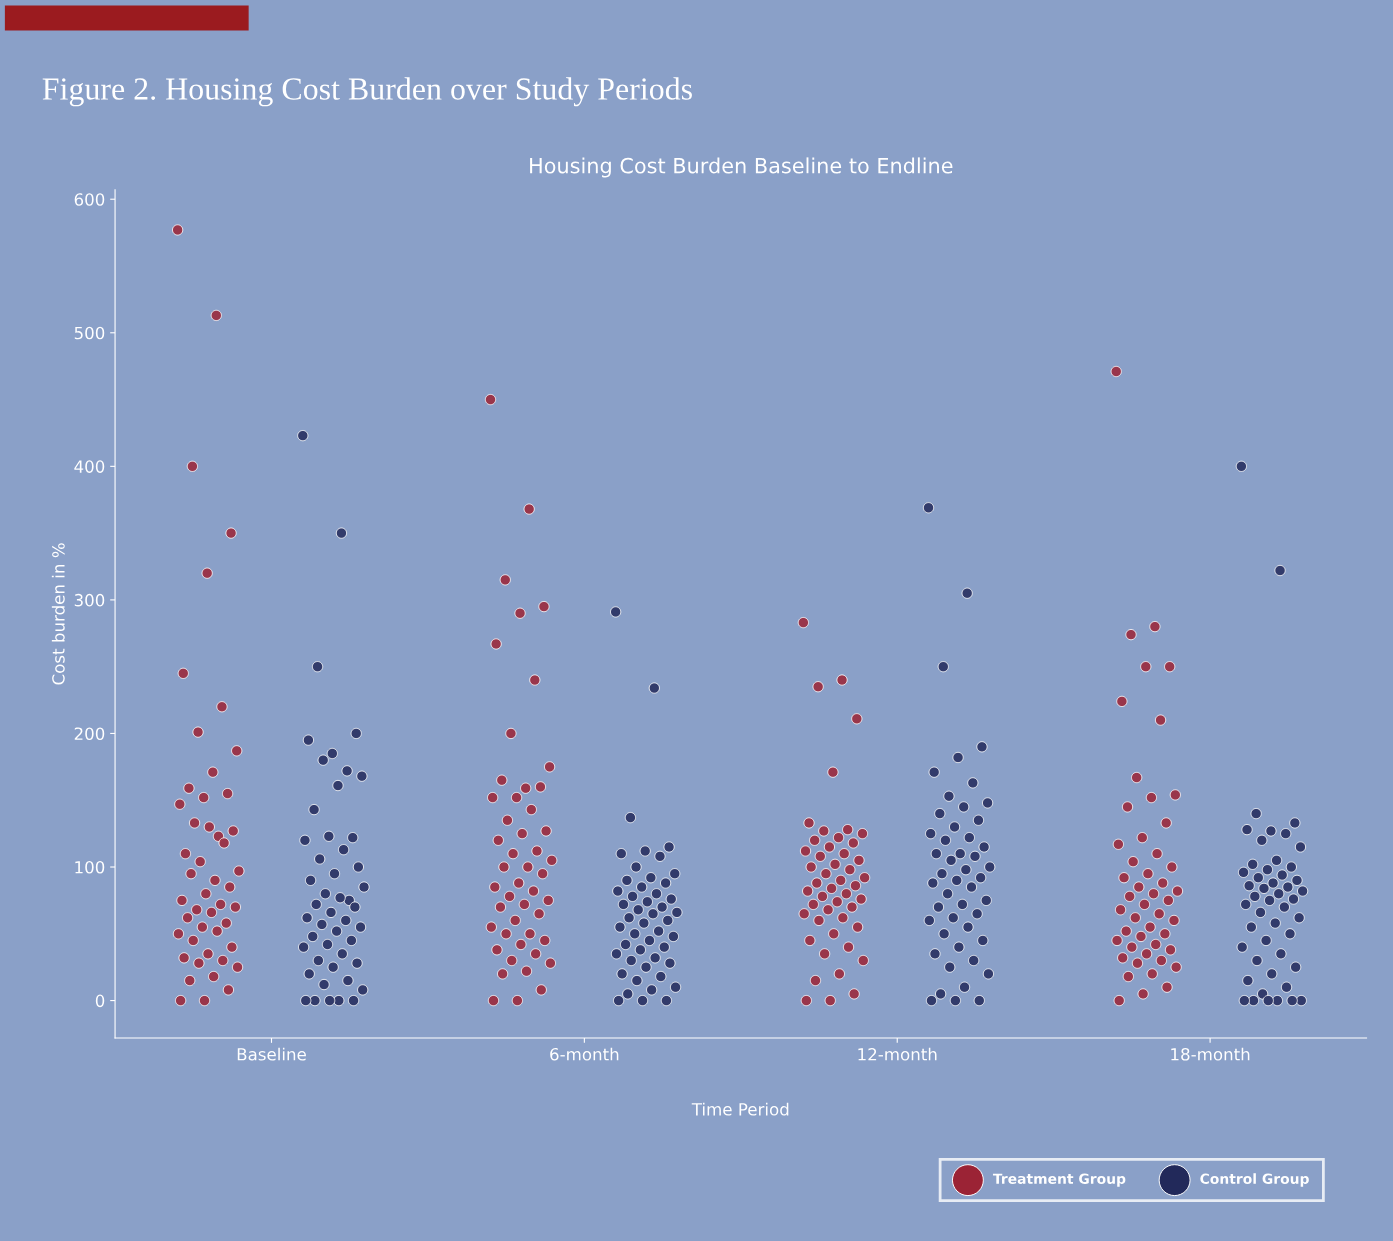 Image resolution: width=1393 pixels, height=1241 pixels. What do you see at coordinates (89, 333) in the screenshot?
I see `y-tick-label: 500` at bounding box center [89, 333].